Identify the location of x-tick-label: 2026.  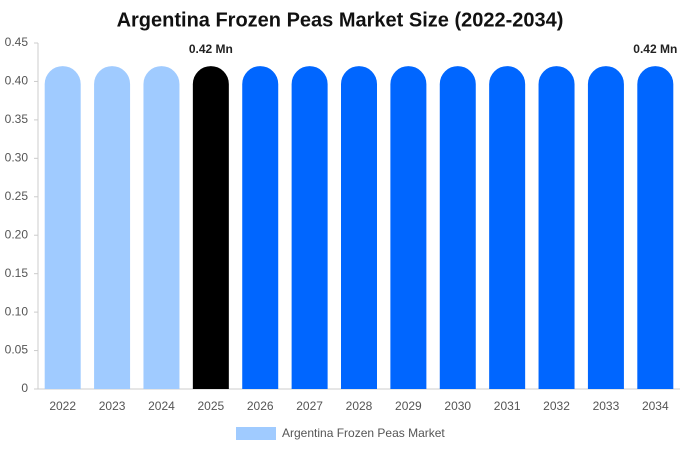
(260, 406).